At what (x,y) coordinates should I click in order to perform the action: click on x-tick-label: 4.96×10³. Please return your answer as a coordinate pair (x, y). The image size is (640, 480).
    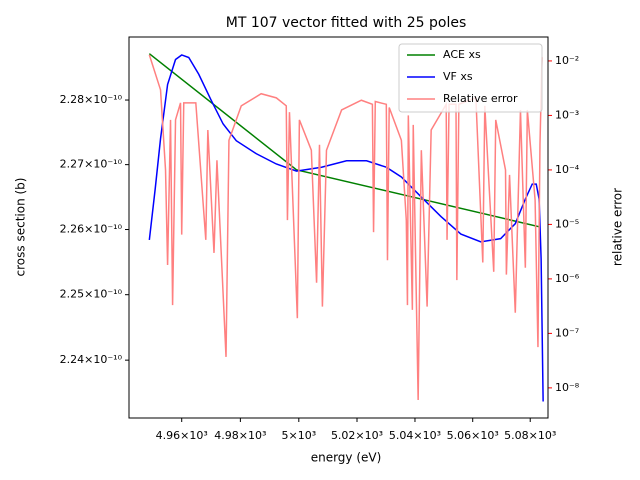
    Looking at the image, I should click on (182, 435).